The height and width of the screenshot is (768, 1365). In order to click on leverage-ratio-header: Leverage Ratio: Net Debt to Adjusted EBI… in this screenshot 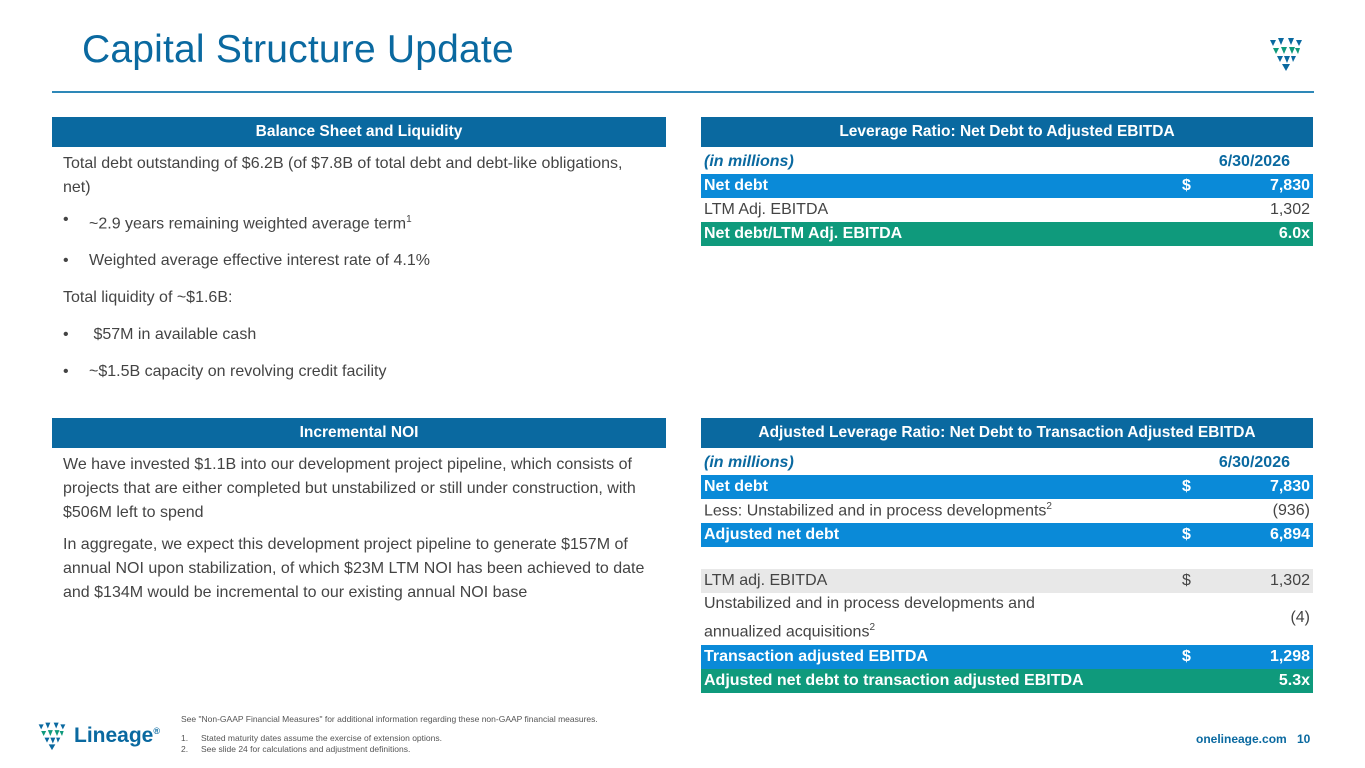, I will do `click(1007, 132)`.